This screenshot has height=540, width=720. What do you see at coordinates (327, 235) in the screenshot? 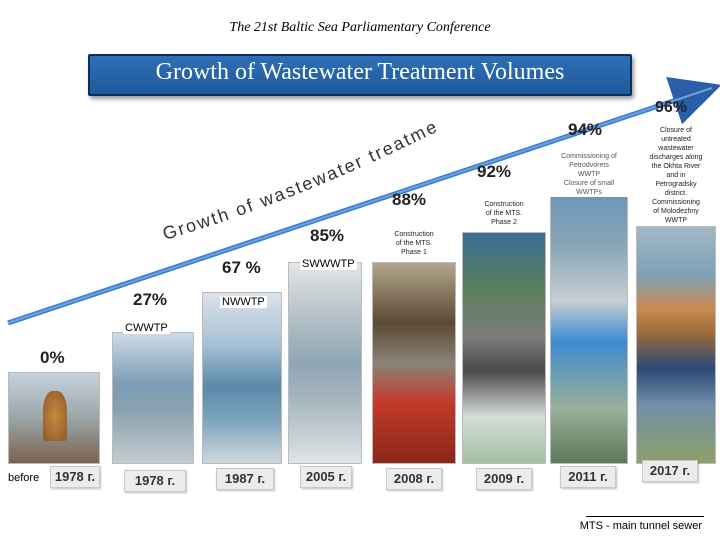
I see `pct-85: 85%` at bounding box center [327, 235].